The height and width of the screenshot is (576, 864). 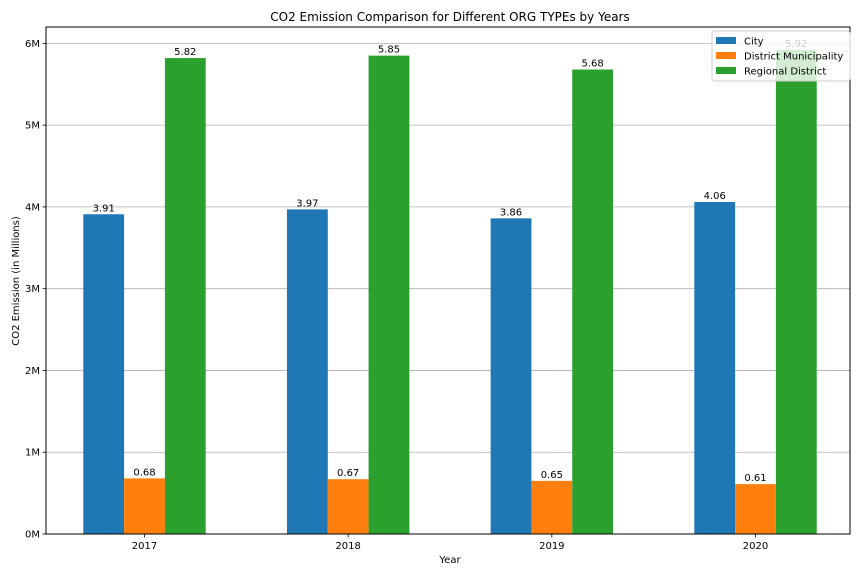 I want to click on bar-value-label: 5.68, so click(x=593, y=64).